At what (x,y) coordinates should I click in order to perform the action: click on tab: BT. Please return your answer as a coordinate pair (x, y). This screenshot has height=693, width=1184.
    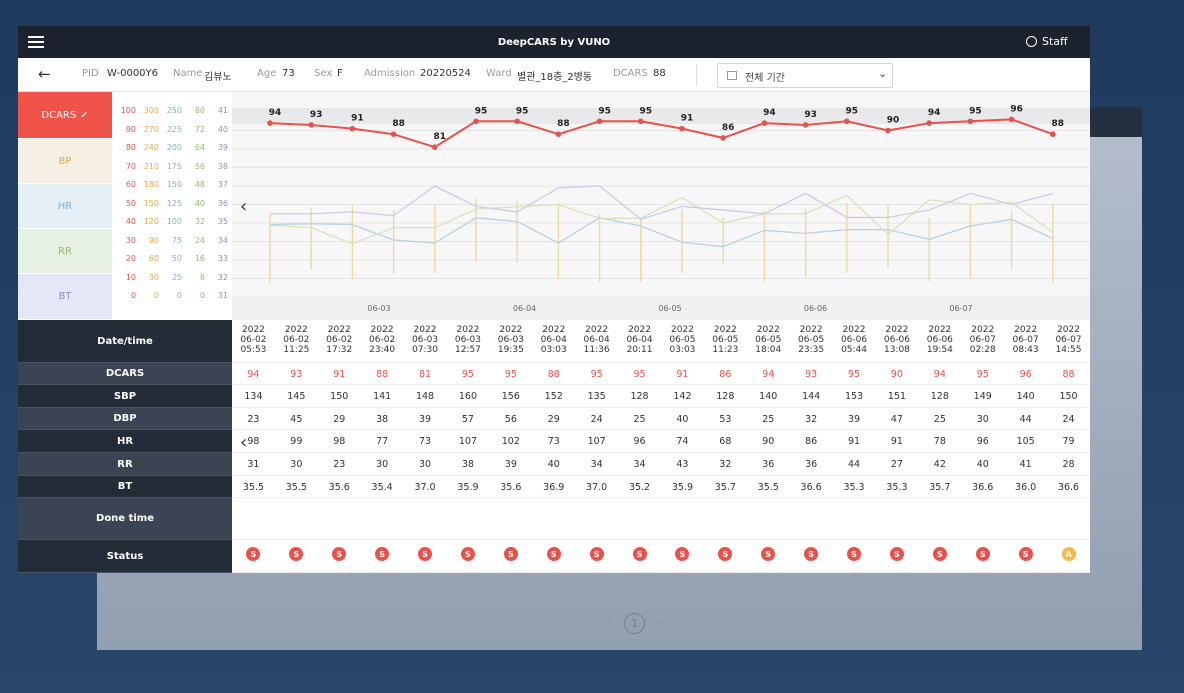
    Looking at the image, I should click on (65, 297).